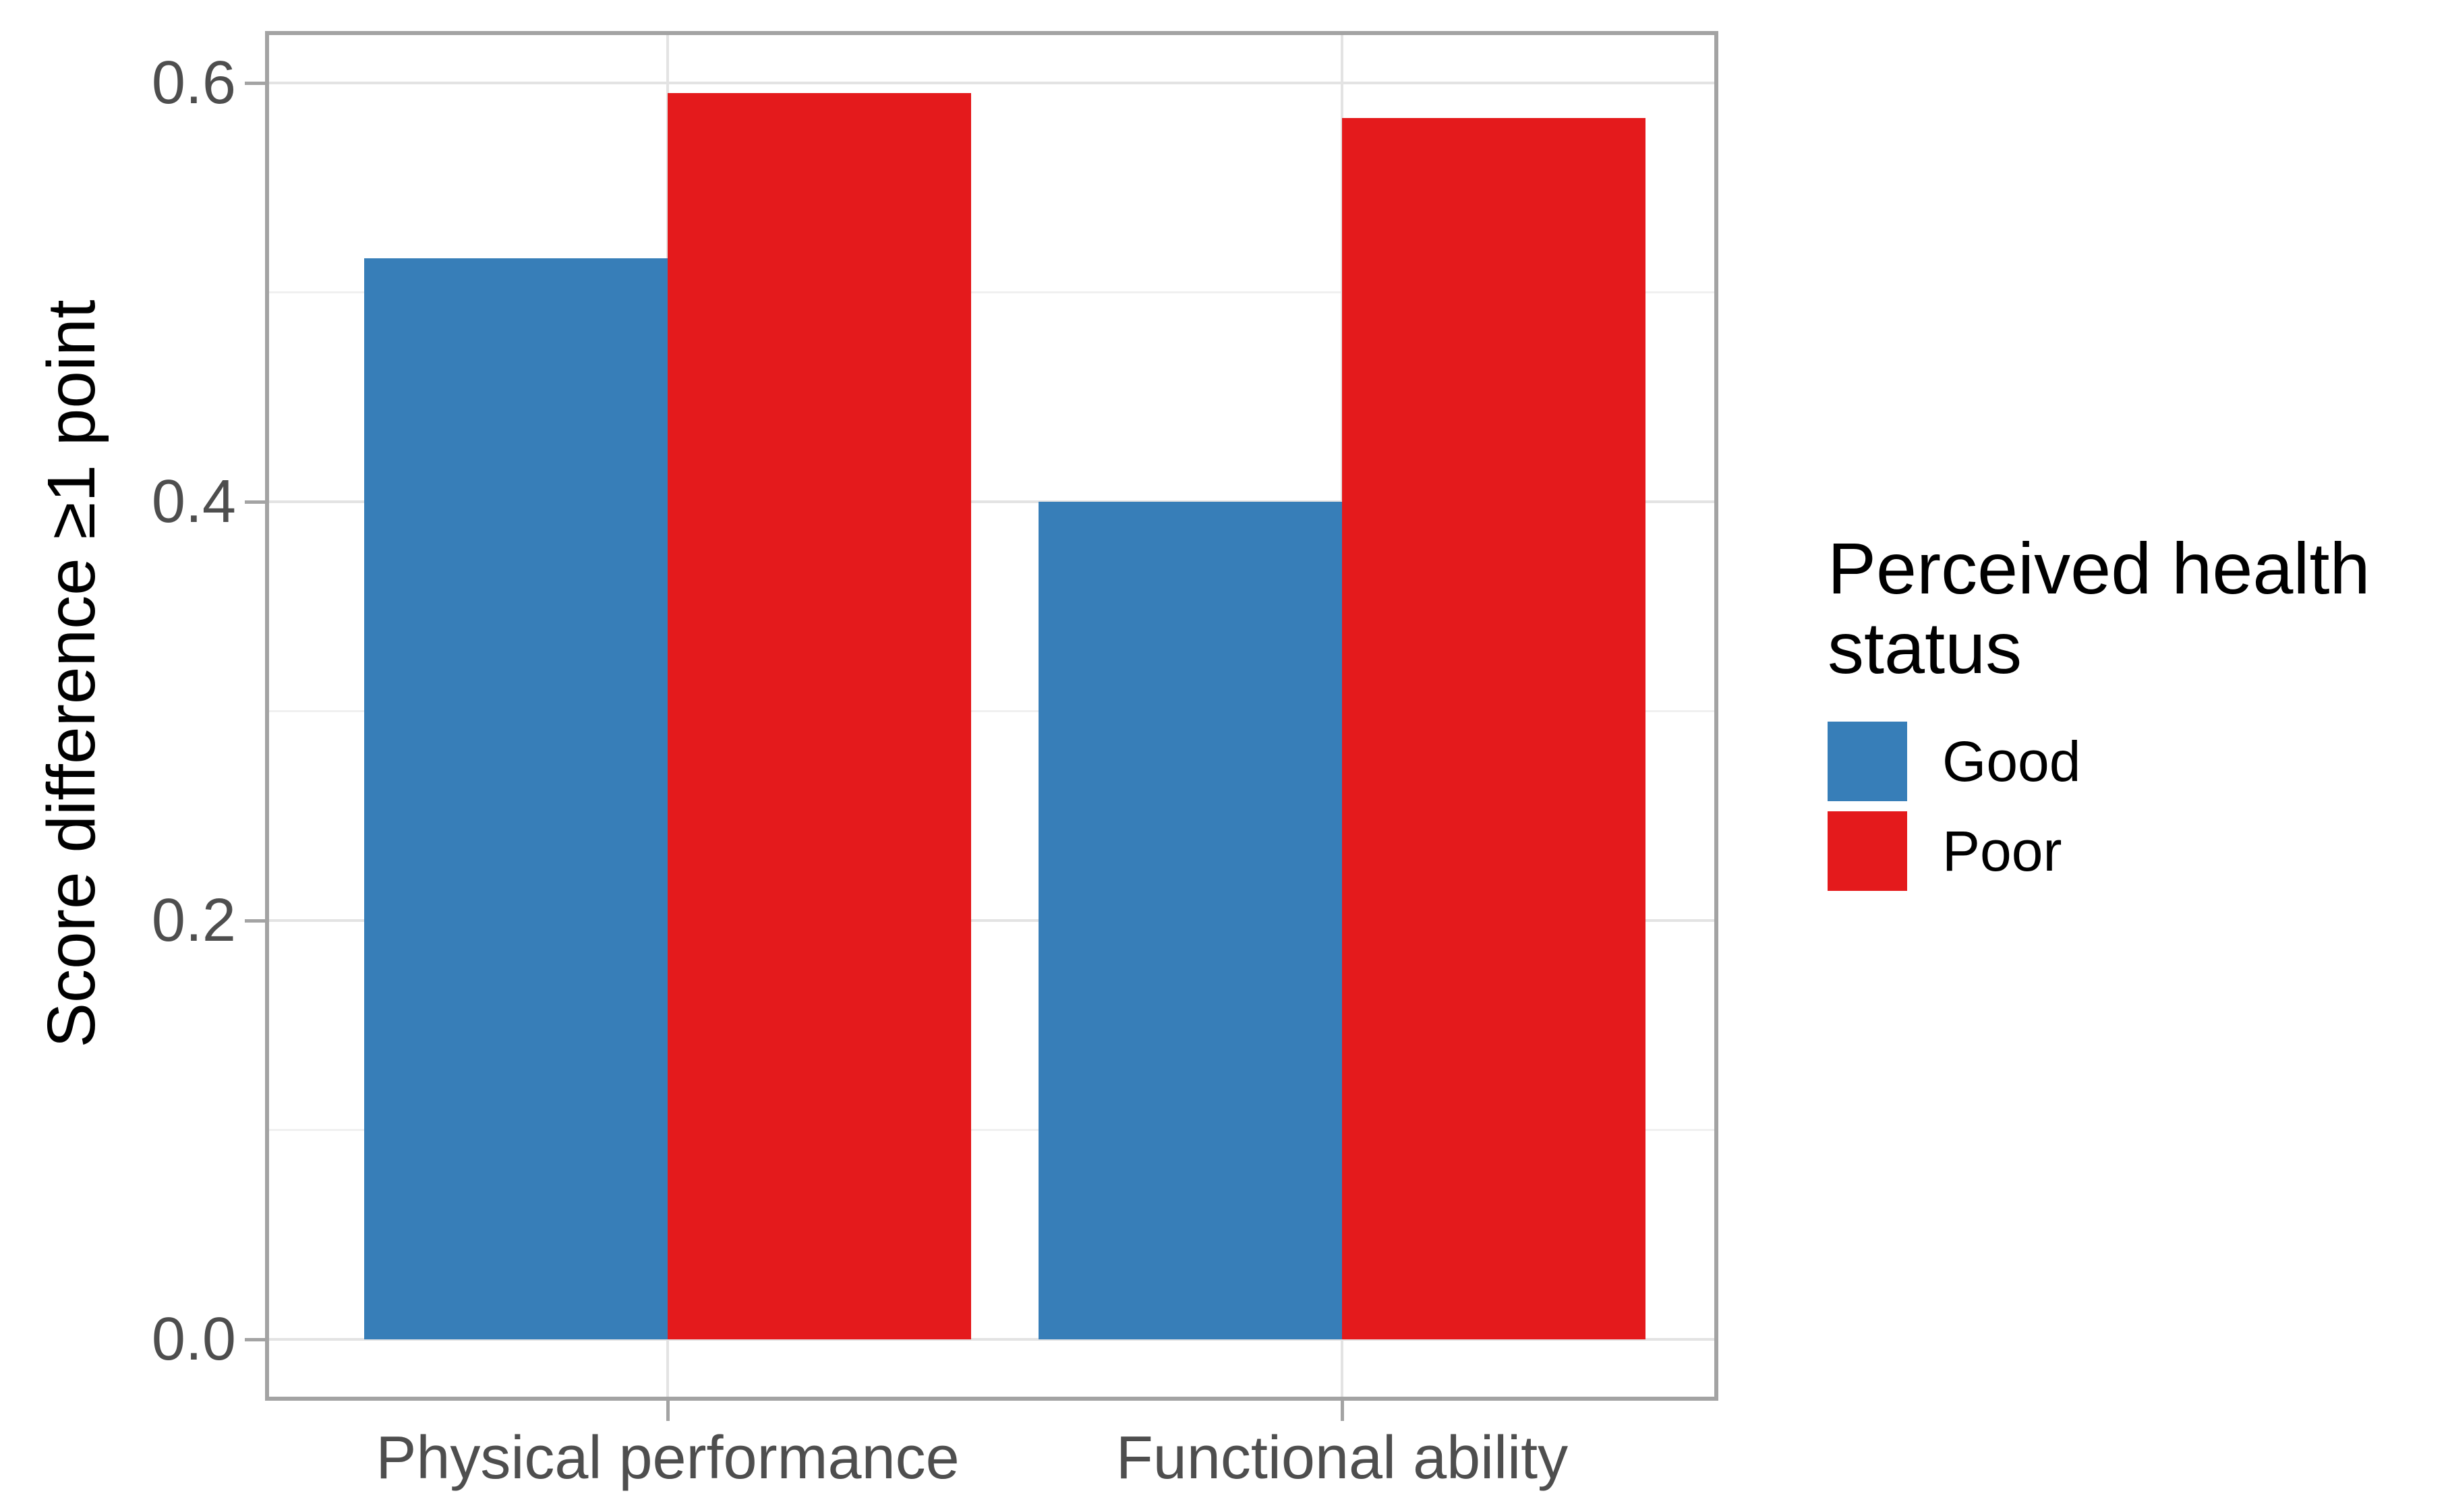 This screenshot has height=1512, width=2448. I want to click on bar-physical-performance-poor, so click(819, 716).